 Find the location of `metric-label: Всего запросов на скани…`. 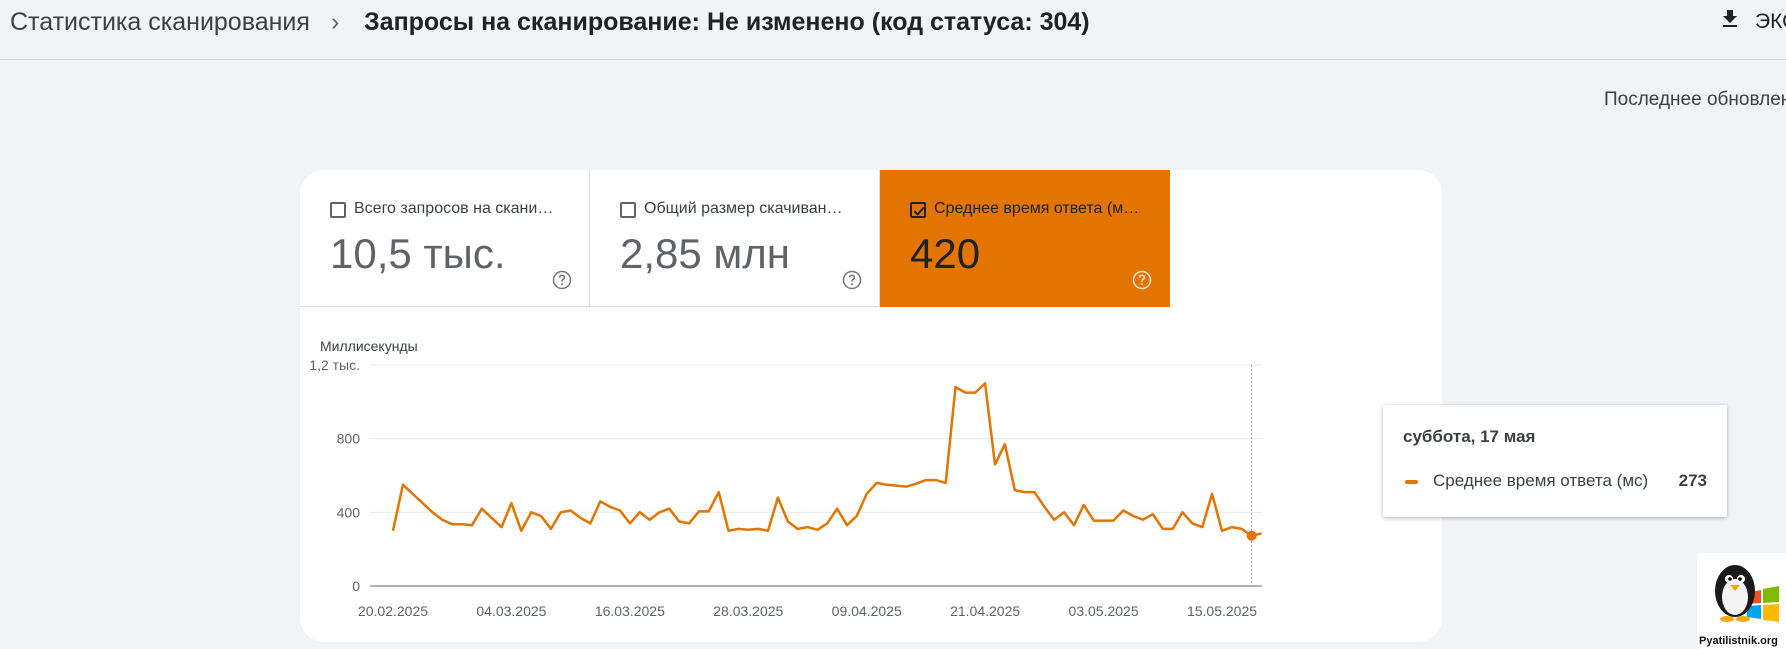

metric-label: Всего запросов на скани… is located at coordinates (454, 208).